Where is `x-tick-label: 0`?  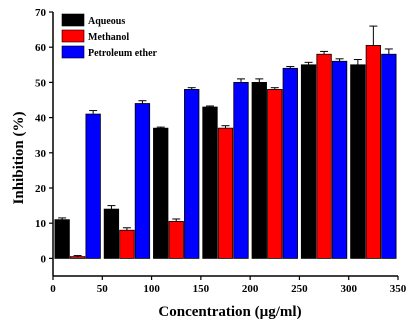 x-tick-label: 0 is located at coordinates (53, 289).